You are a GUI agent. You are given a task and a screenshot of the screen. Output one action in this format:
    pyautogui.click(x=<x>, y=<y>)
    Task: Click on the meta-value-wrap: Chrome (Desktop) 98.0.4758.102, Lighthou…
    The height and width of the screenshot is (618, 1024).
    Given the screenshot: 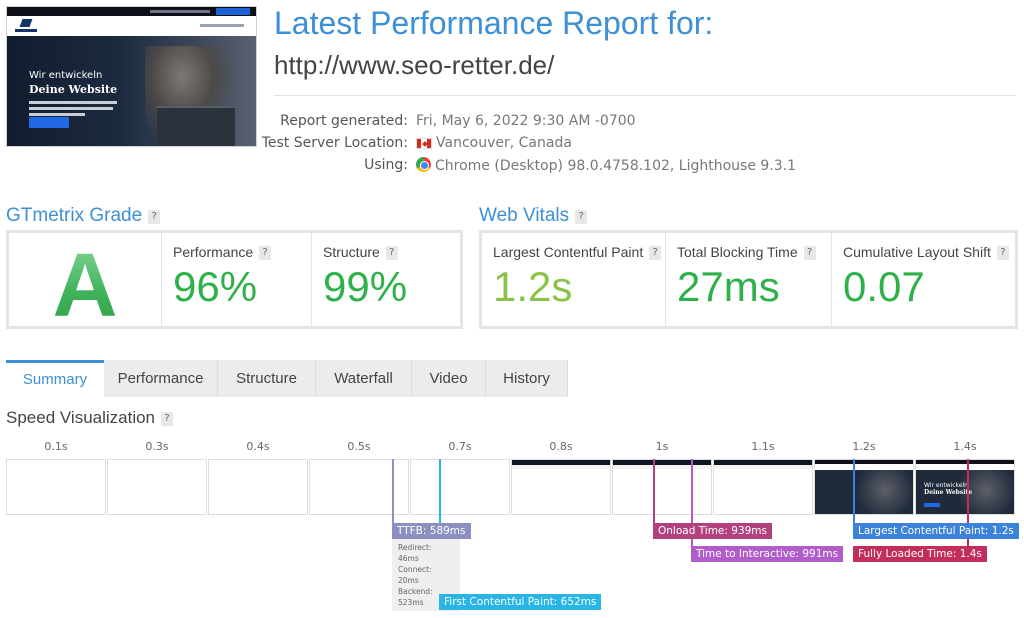 What is the action you would take?
    pyautogui.click(x=606, y=165)
    